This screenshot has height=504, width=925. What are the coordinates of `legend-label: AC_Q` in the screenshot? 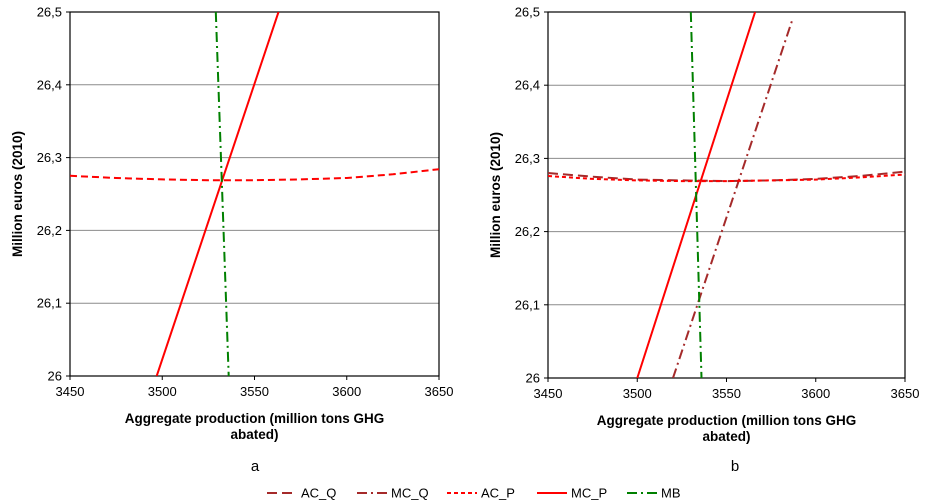 It's located at (318, 493).